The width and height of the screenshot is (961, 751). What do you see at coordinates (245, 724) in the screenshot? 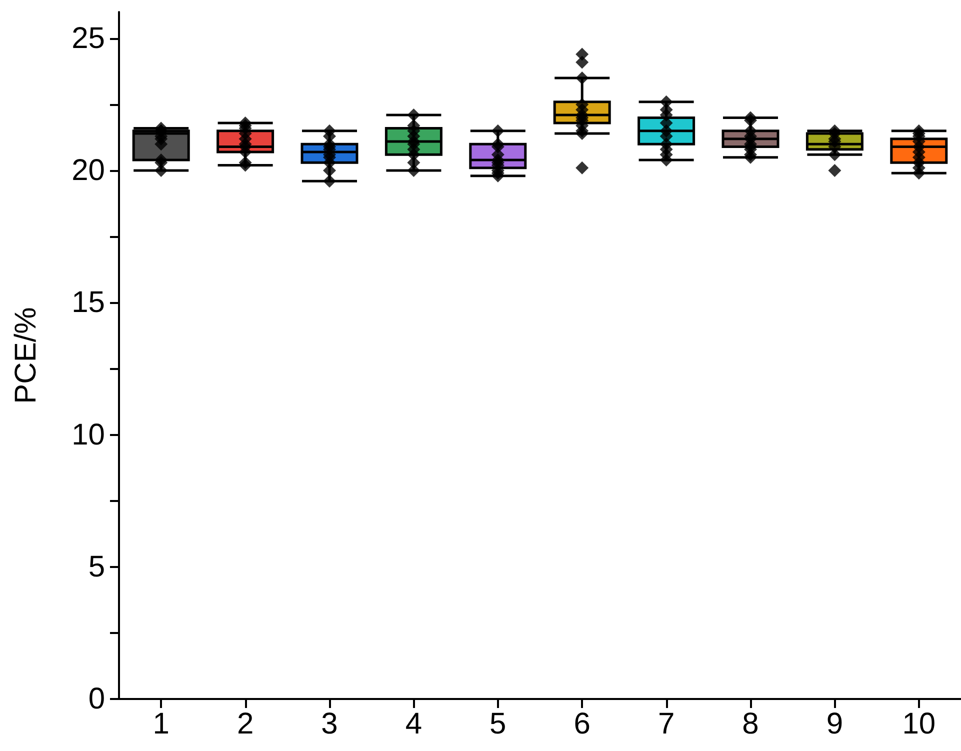
I see `x-tick-label: 2` at bounding box center [245, 724].